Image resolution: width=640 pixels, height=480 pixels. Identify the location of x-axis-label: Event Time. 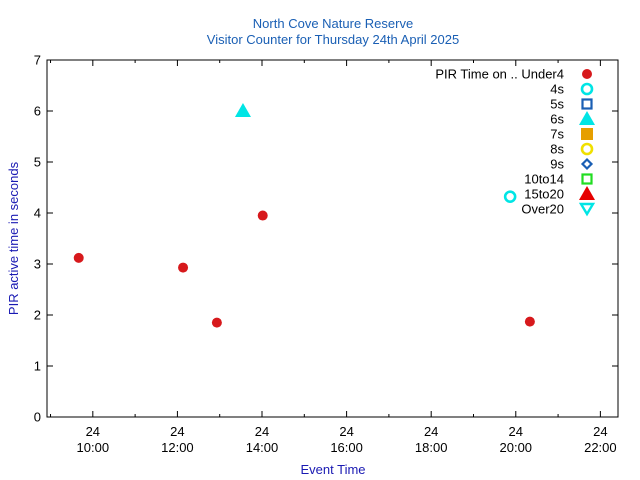
(332, 469).